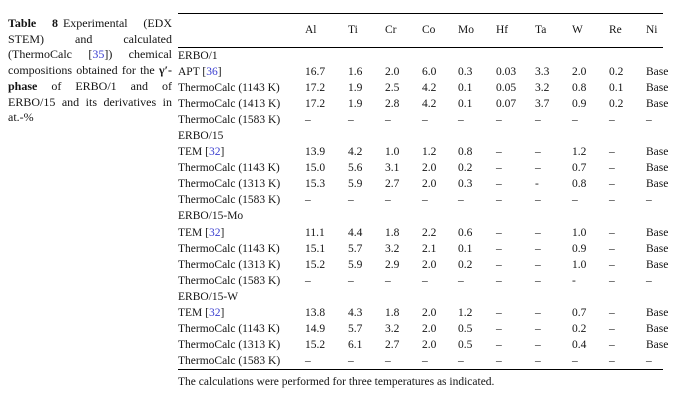 The width and height of the screenshot is (688, 404). What do you see at coordinates (229, 103) in the screenshot?
I see `row-label: ThermoCalc (1413 K)` at bounding box center [229, 103].